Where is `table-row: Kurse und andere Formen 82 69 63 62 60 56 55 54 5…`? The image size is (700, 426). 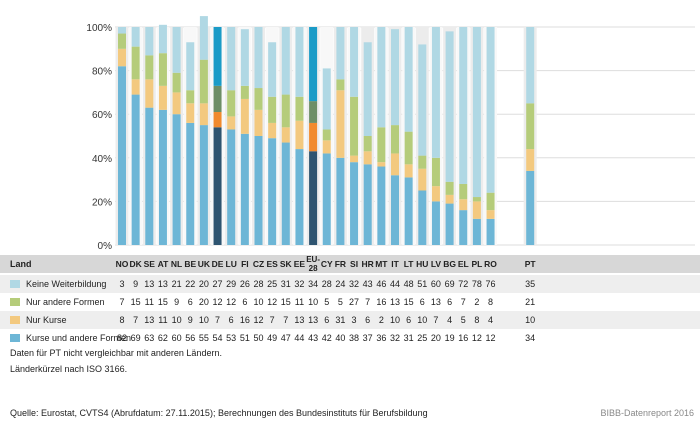 table-row: Kurse und andere Formen 82 69 63 62 60 56 55 54 5… is located at coordinates (350, 338).